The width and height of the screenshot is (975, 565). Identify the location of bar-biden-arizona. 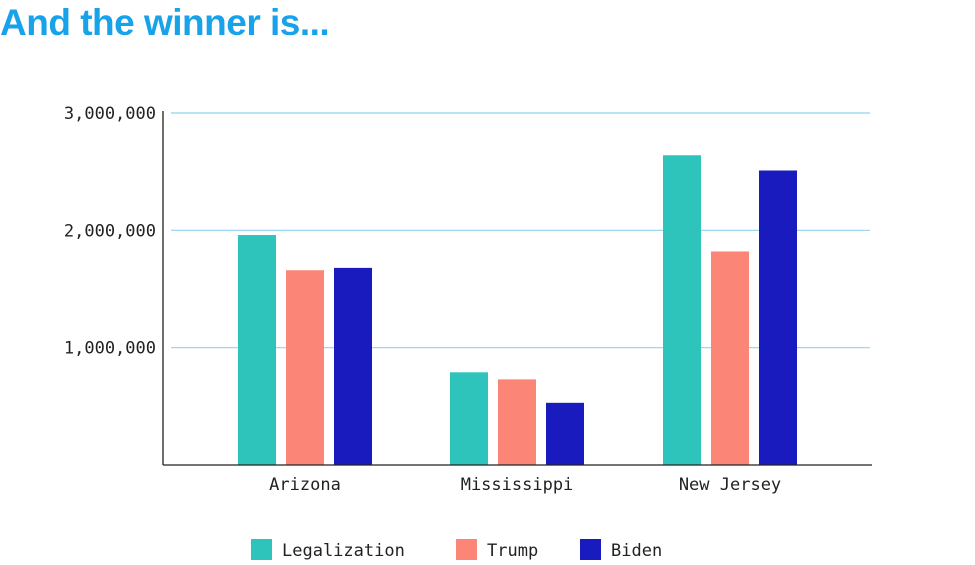
(353, 366).